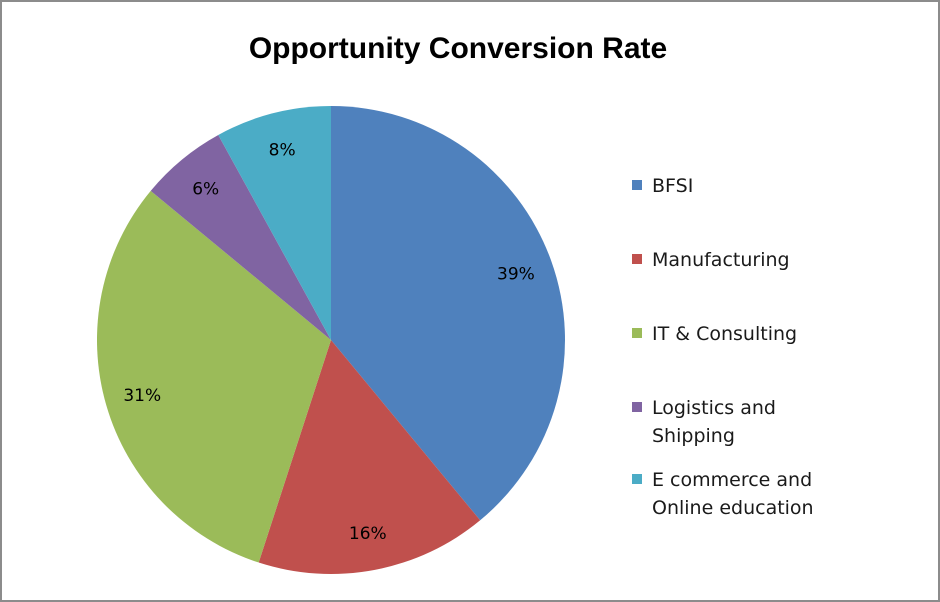  Describe the element at coordinates (733, 494) in the screenshot. I see `legend-label: E commerce and Online education` at that location.